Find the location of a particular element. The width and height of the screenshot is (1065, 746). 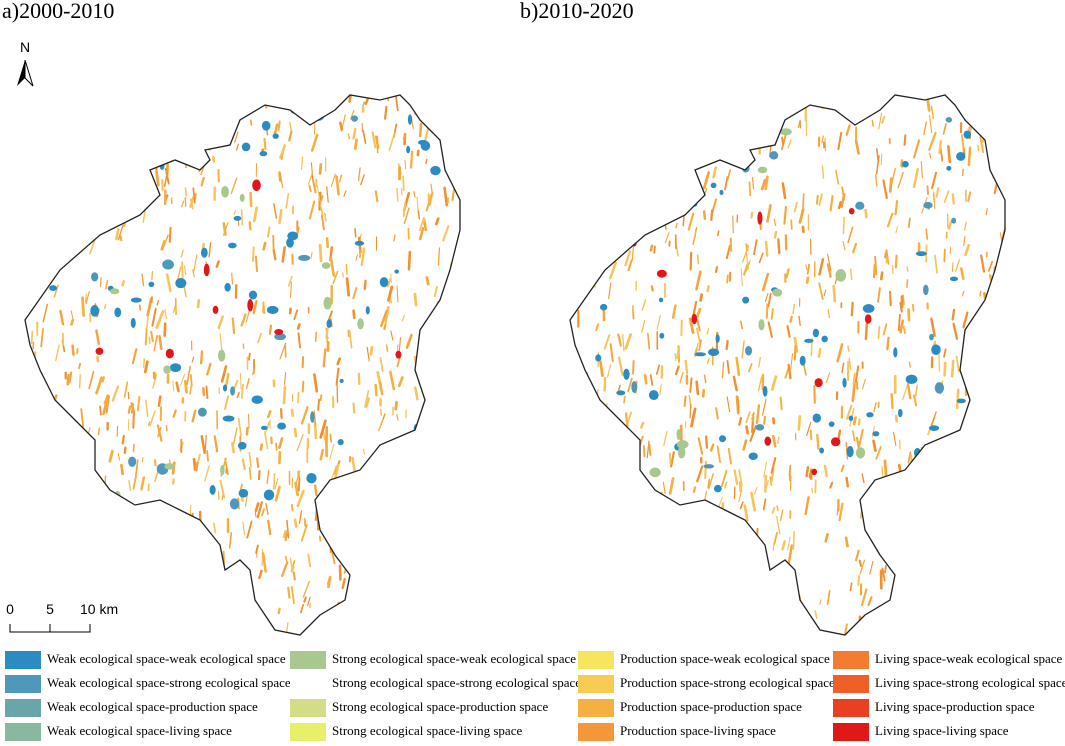

green-patch is located at coordinates (785, 132).